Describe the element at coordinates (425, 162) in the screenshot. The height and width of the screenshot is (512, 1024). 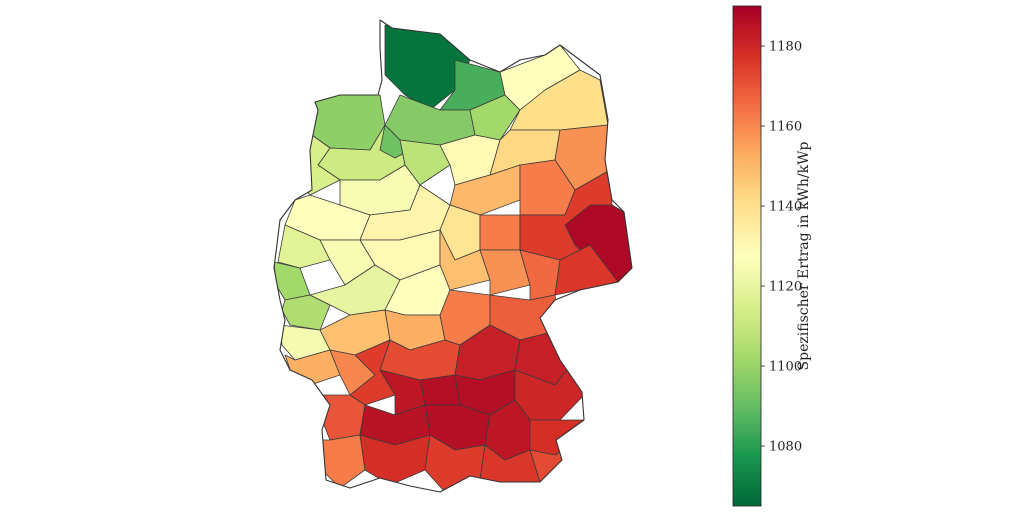
I see `region-lower-saxony-north` at that location.